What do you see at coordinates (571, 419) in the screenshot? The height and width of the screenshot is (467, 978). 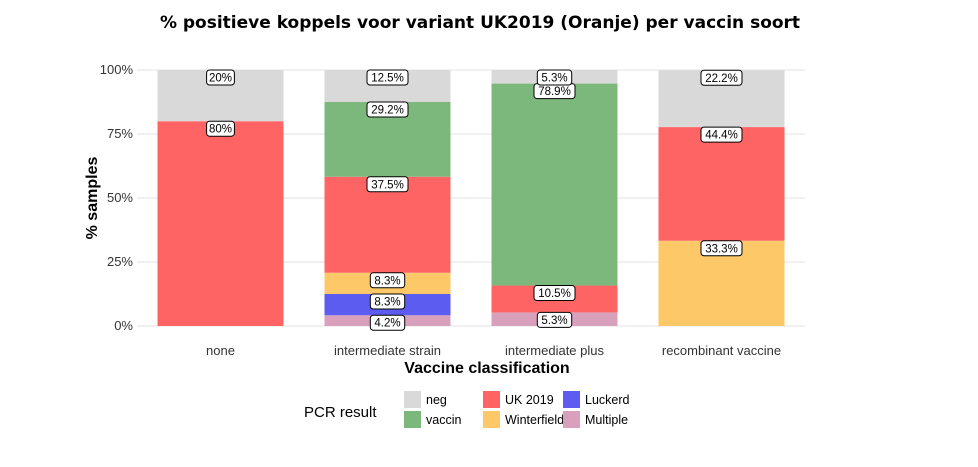 I see `legend-swatch-multiple` at bounding box center [571, 419].